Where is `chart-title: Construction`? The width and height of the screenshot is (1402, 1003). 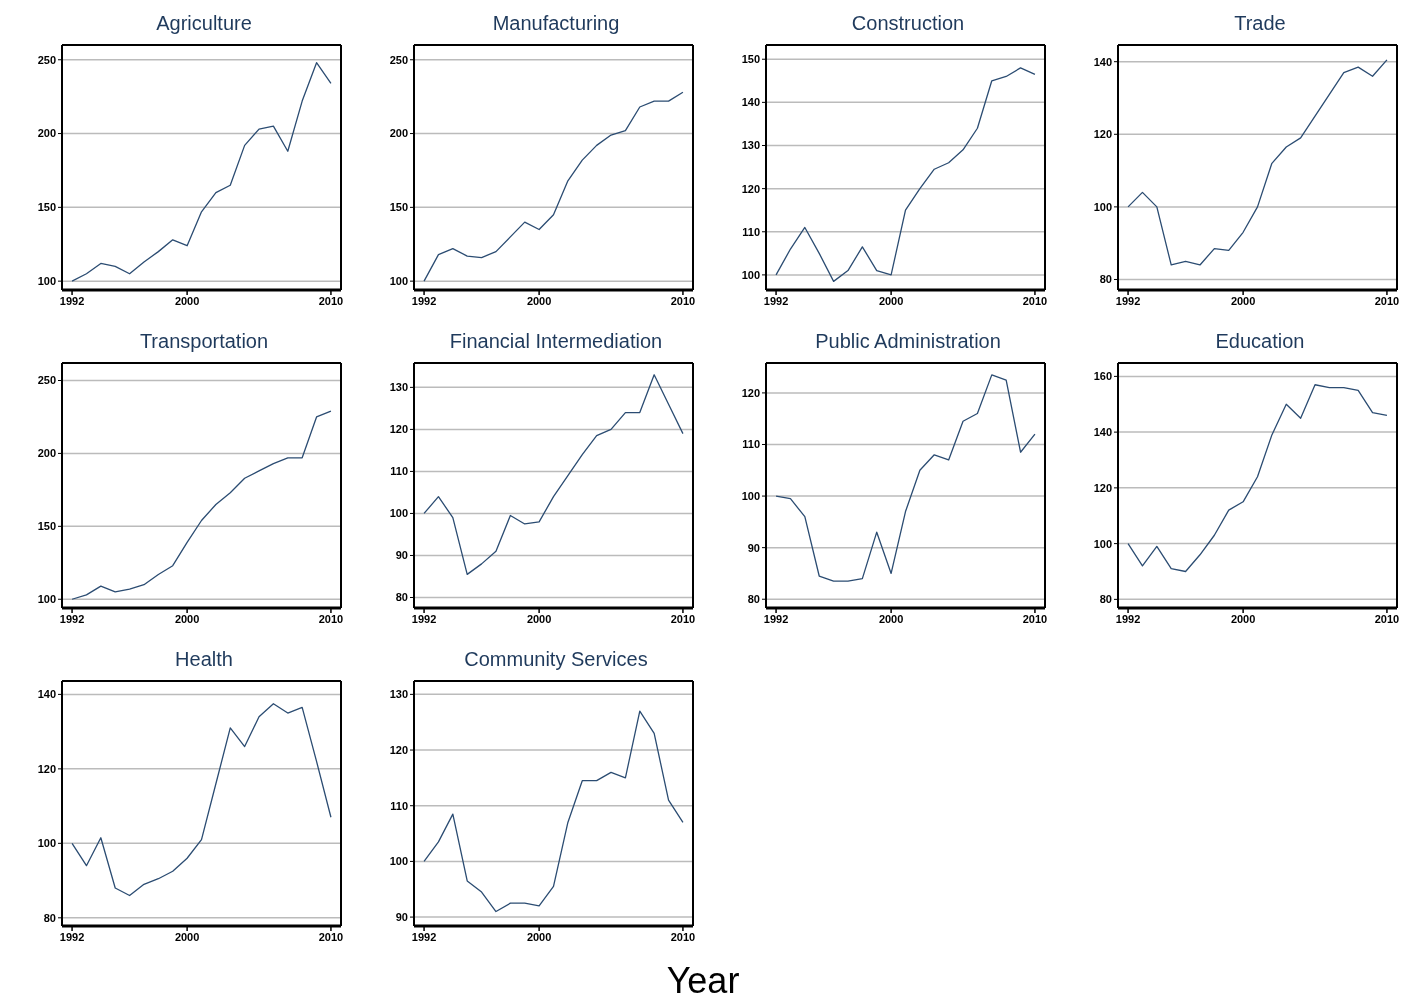
chart-title: Construction is located at coordinates (908, 23).